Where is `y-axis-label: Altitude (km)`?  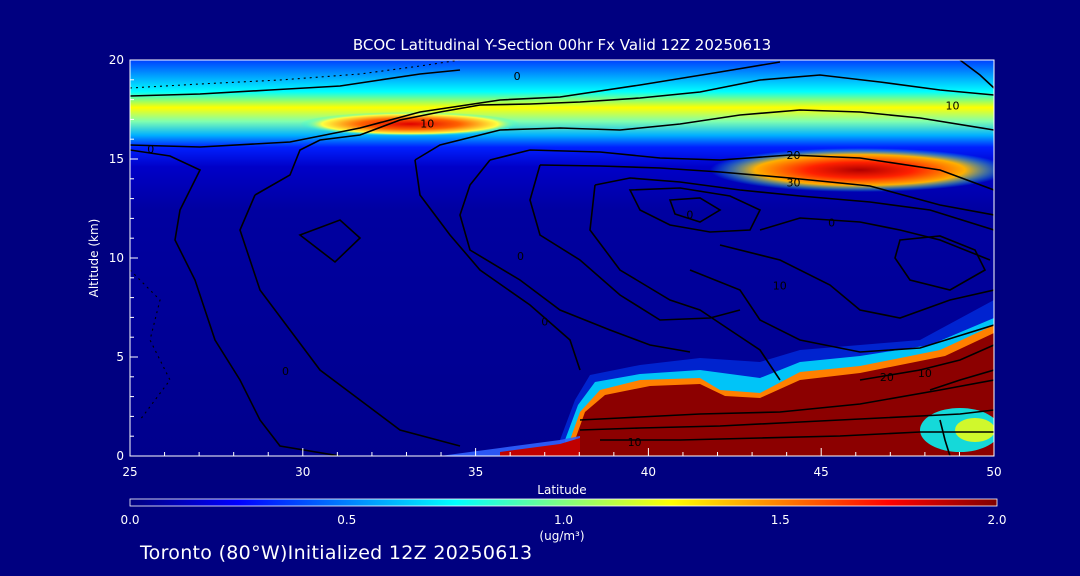
y-axis-label: Altitude (km) is located at coordinates (94, 258).